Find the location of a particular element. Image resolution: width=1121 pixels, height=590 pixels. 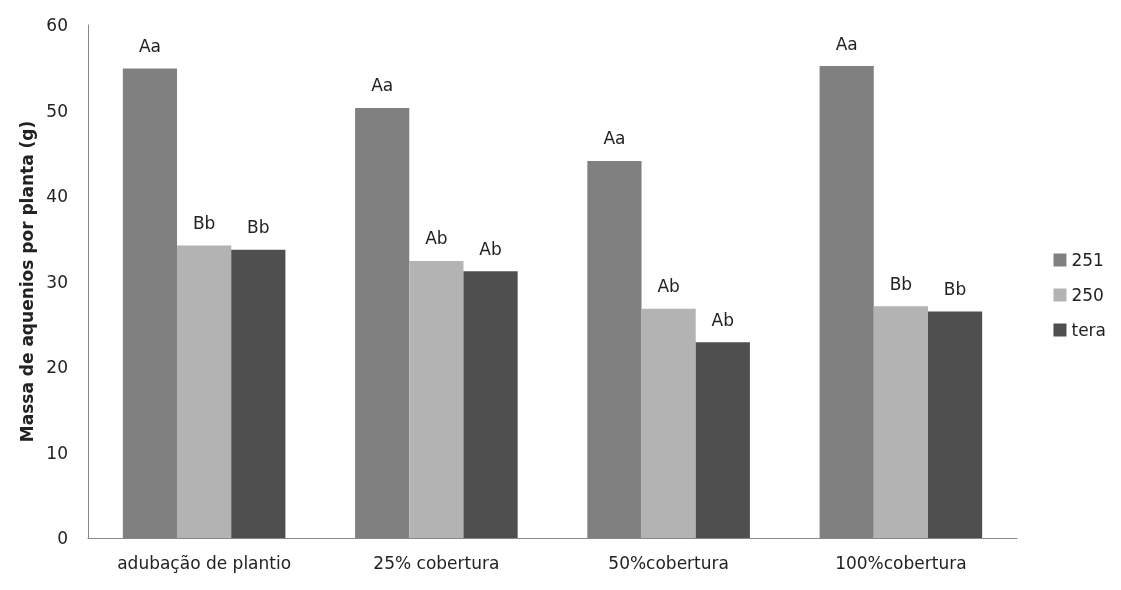

y-tick-label: 50 is located at coordinates (57, 110).